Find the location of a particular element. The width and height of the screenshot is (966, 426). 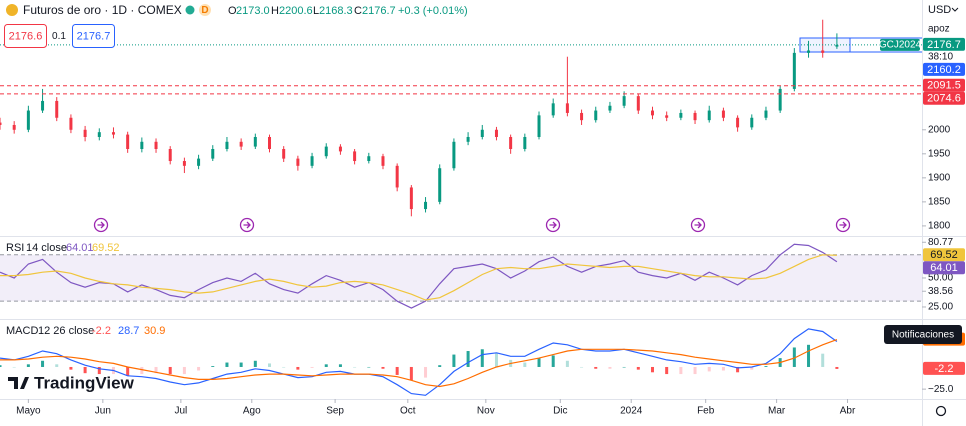

market-status is located at coordinates (190, 10).